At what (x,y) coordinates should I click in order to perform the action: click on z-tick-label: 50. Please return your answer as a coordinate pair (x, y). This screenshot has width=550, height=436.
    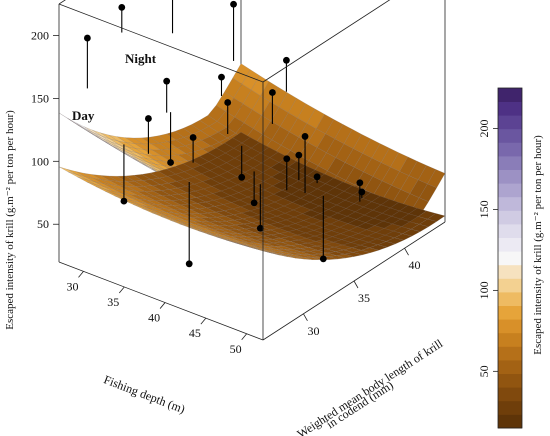
    Looking at the image, I should click on (43, 224).